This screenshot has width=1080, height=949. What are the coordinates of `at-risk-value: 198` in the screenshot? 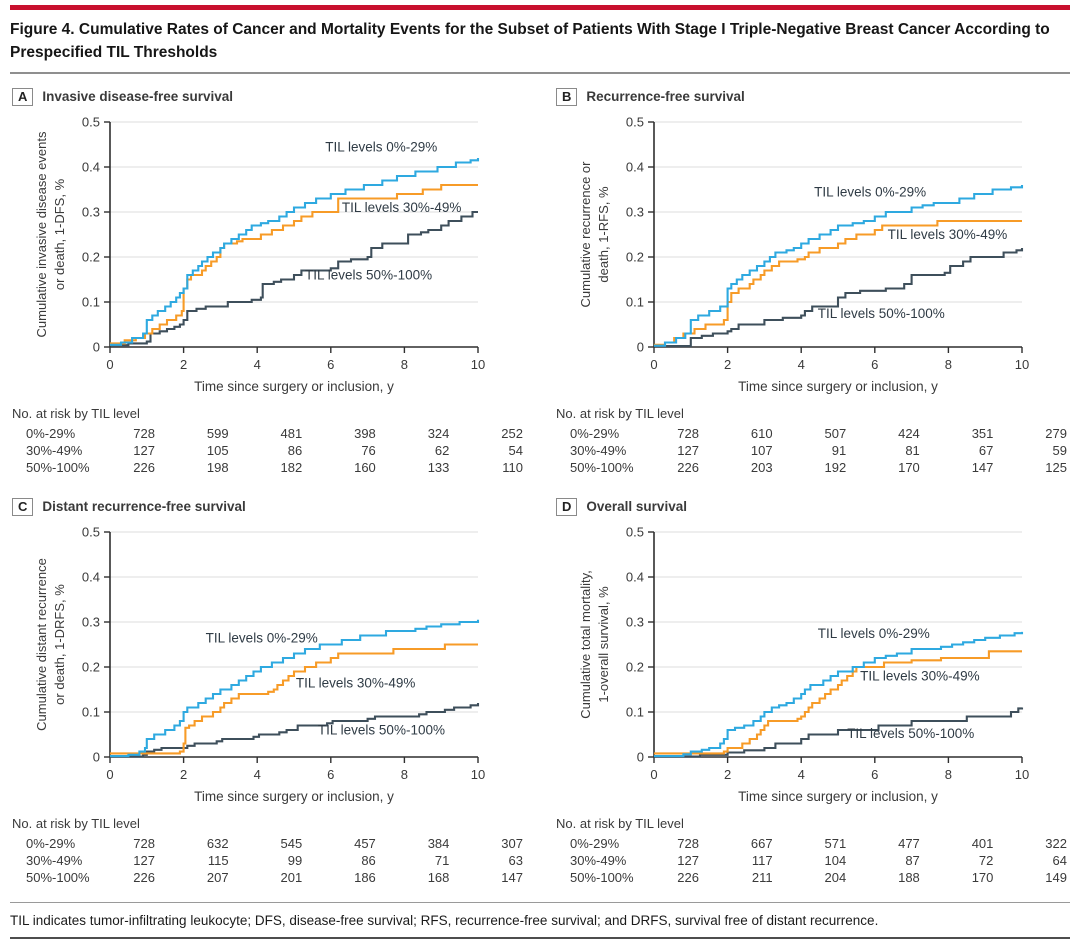 It's located at (218, 467).